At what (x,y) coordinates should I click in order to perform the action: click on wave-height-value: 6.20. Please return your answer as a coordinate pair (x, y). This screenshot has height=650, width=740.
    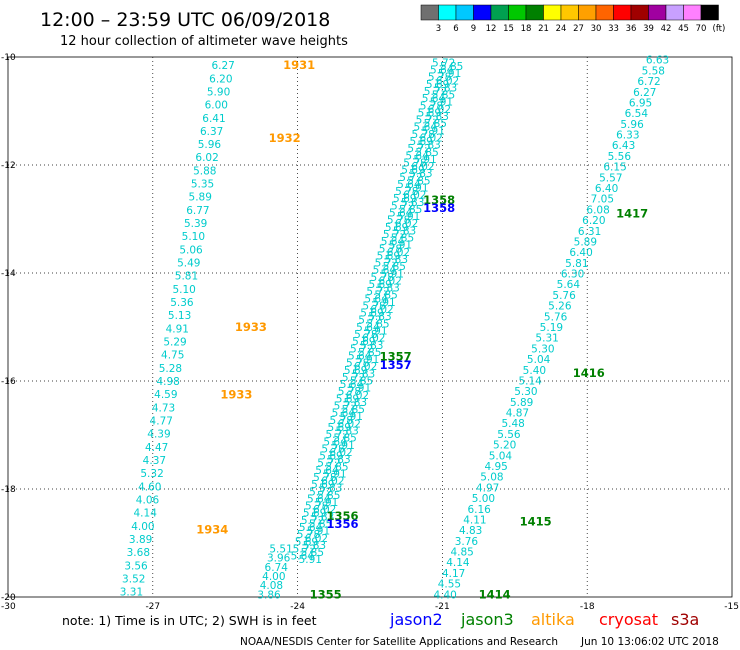
    Looking at the image, I should click on (593, 221).